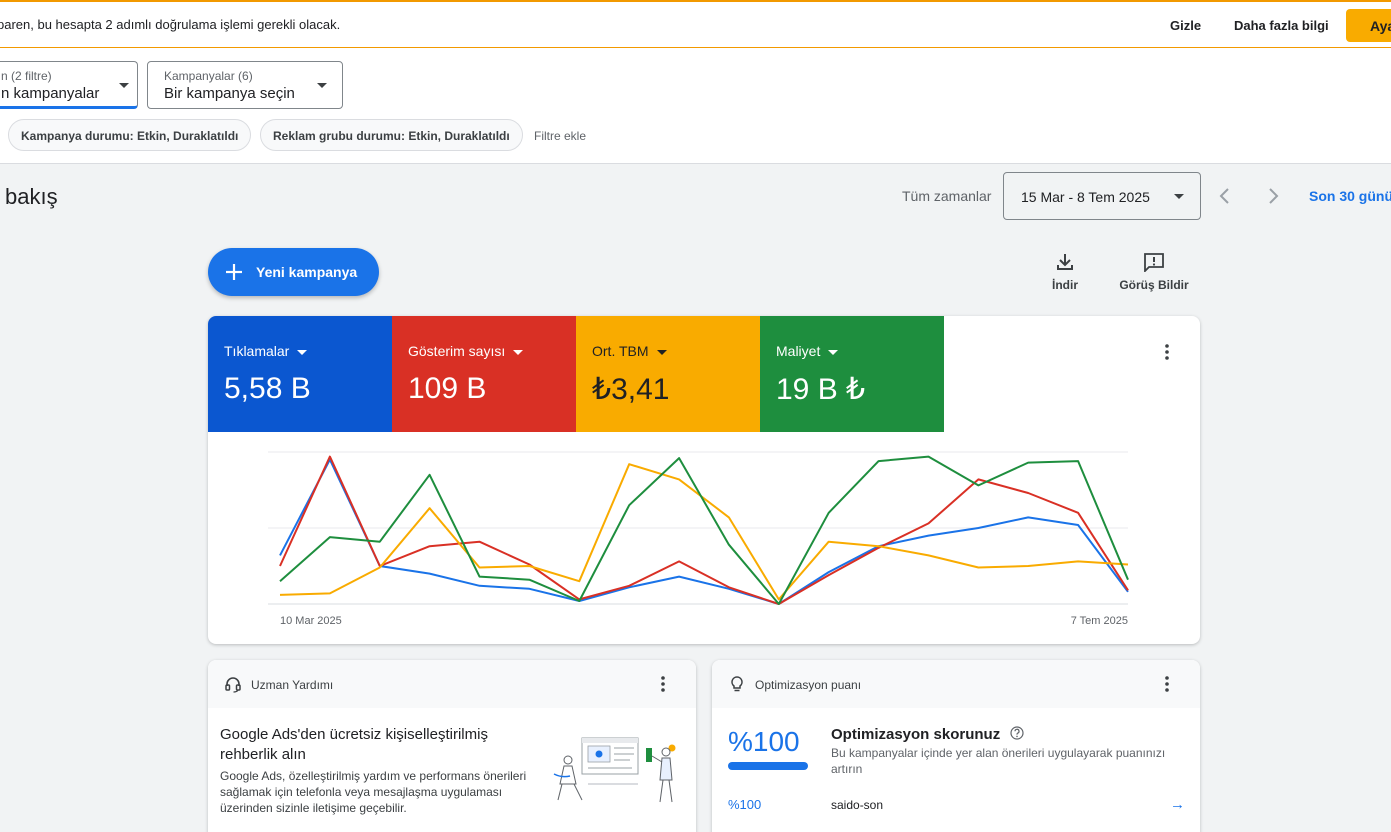 This screenshot has width=1391, height=832. I want to click on campaign-name: saido-son, so click(857, 805).